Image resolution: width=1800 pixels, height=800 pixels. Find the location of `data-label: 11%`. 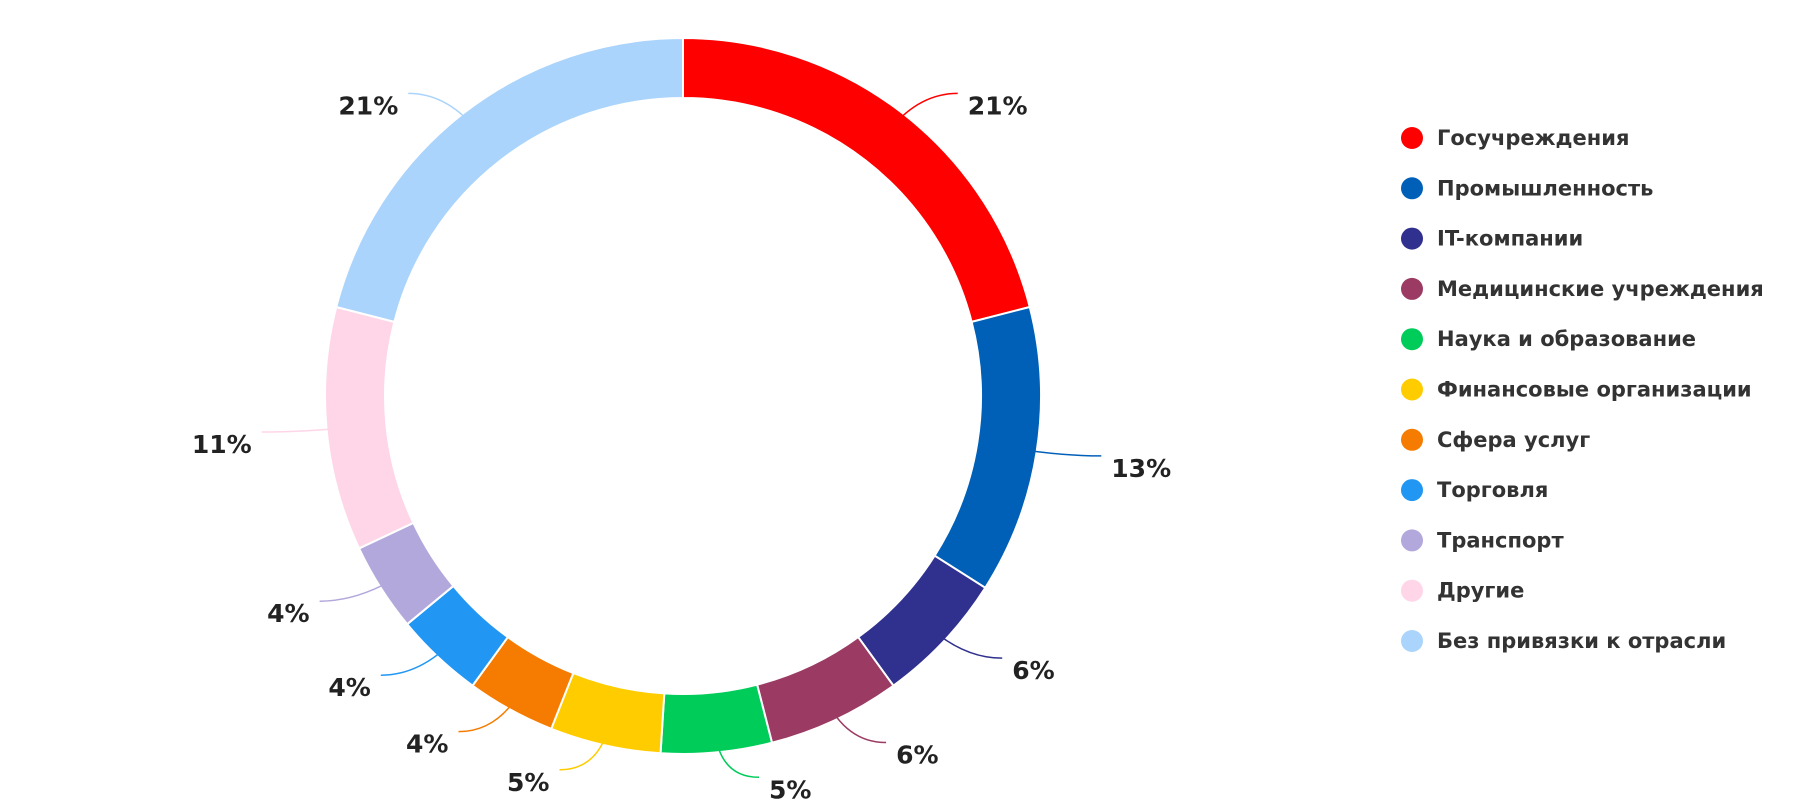

data-label: 11% is located at coordinates (222, 444).